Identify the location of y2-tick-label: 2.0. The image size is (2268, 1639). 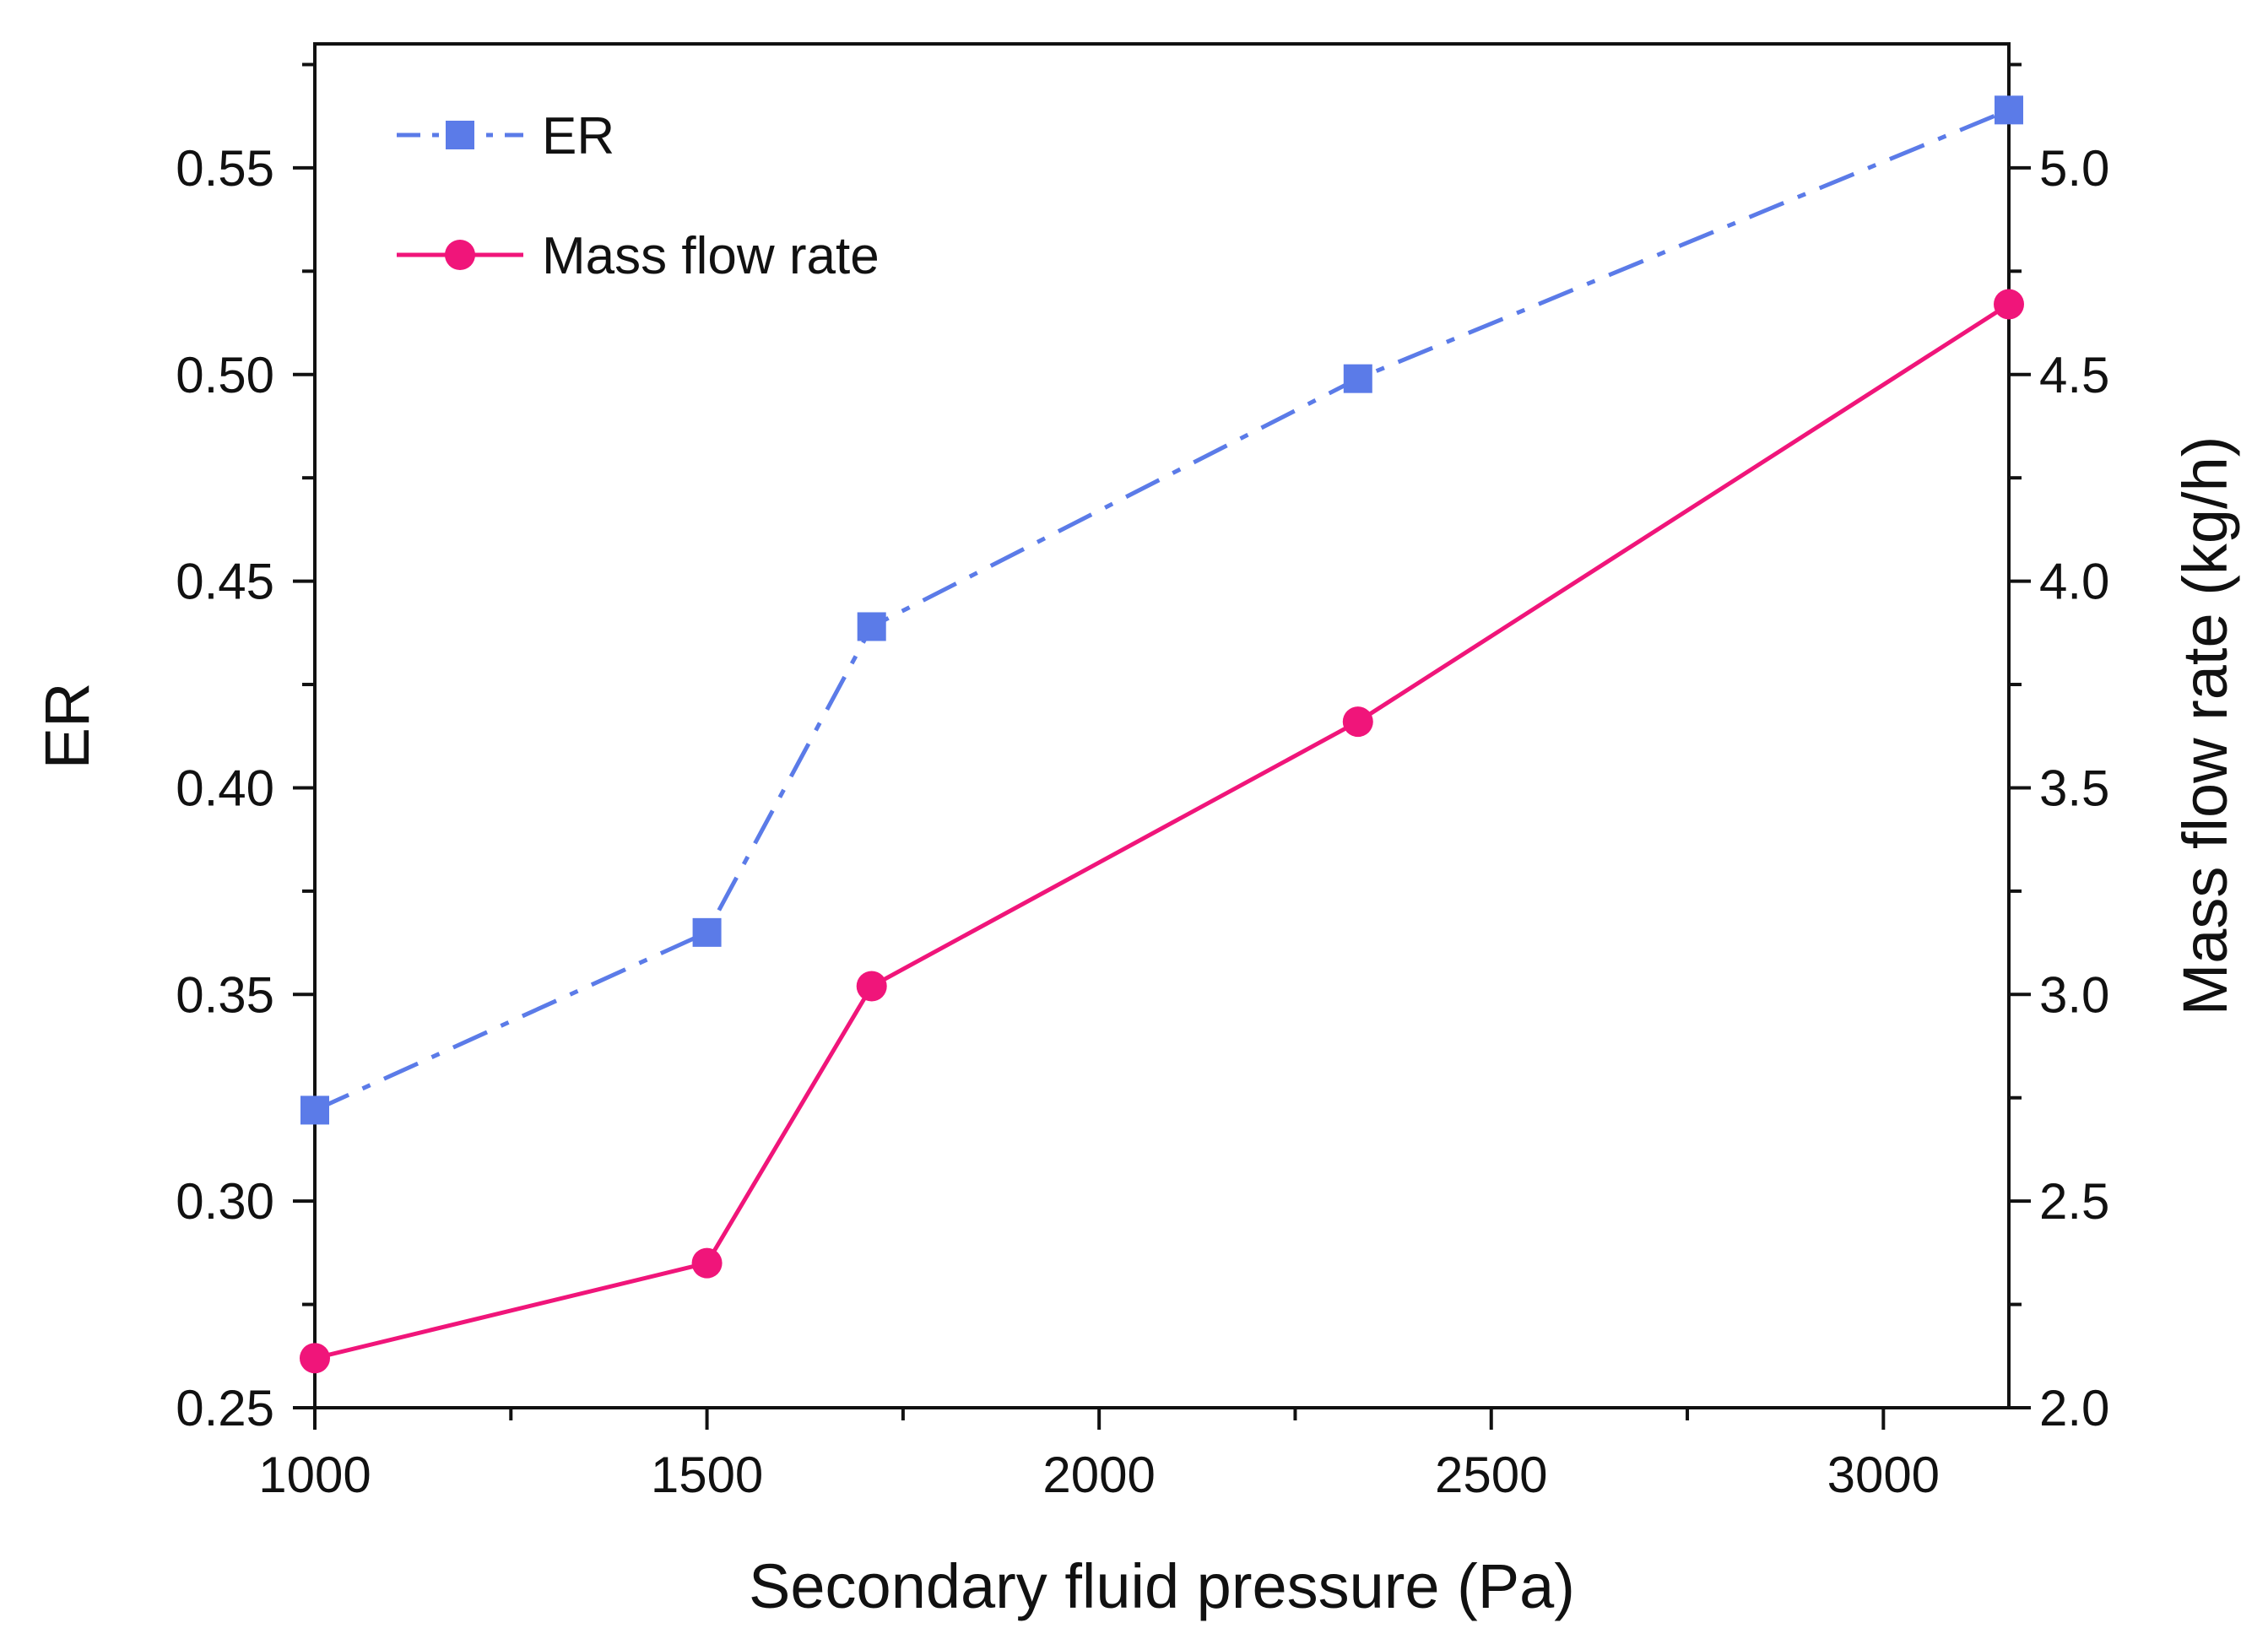
(2074, 1408).